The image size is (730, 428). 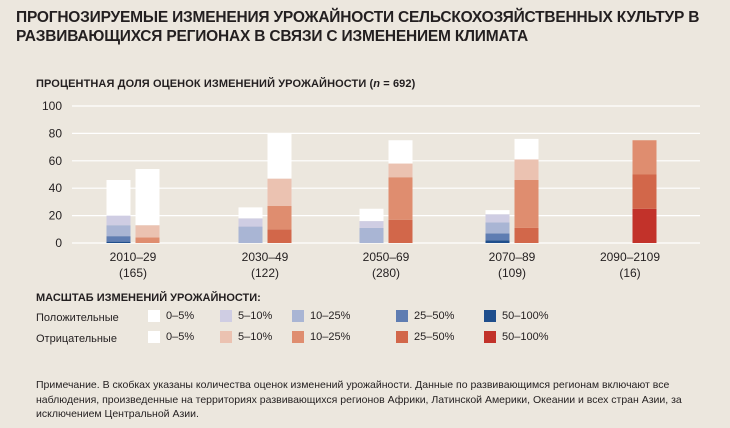 I want to click on legend-positive-label: Положительные, so click(x=77, y=318).